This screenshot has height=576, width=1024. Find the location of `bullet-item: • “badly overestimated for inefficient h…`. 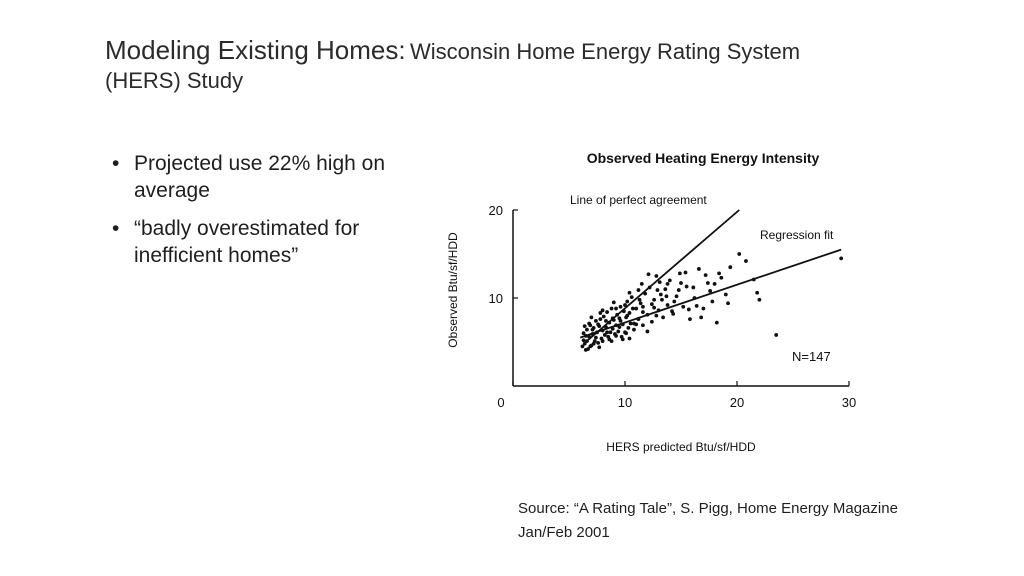

bullet-item: • “badly overestimated for inefficient h… is located at coordinates (262, 242).